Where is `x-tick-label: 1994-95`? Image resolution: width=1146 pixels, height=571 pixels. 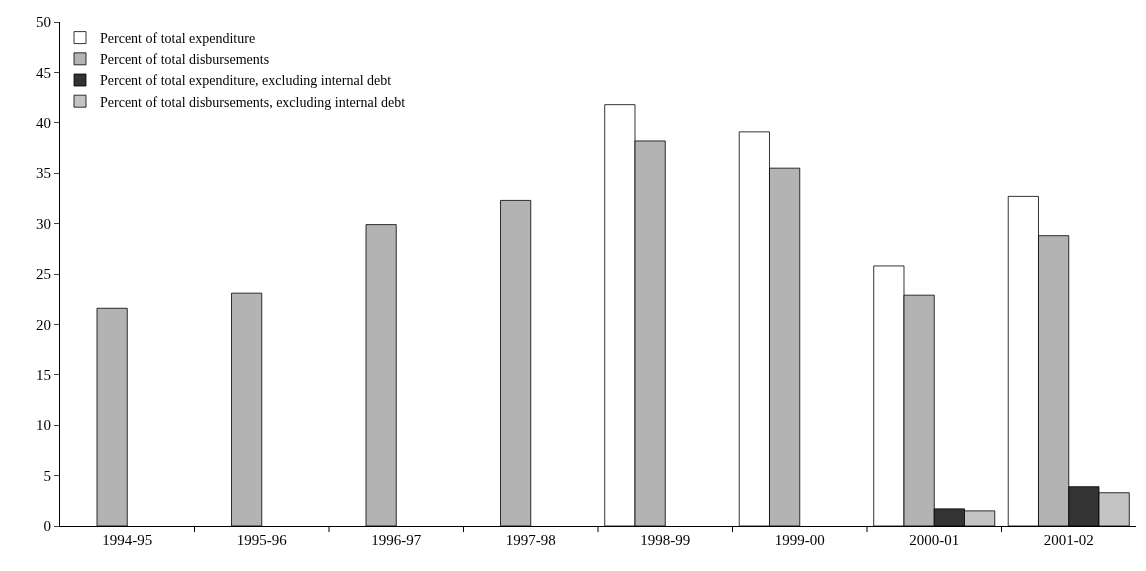
x-tick-label: 1994-95 is located at coordinates (127, 540).